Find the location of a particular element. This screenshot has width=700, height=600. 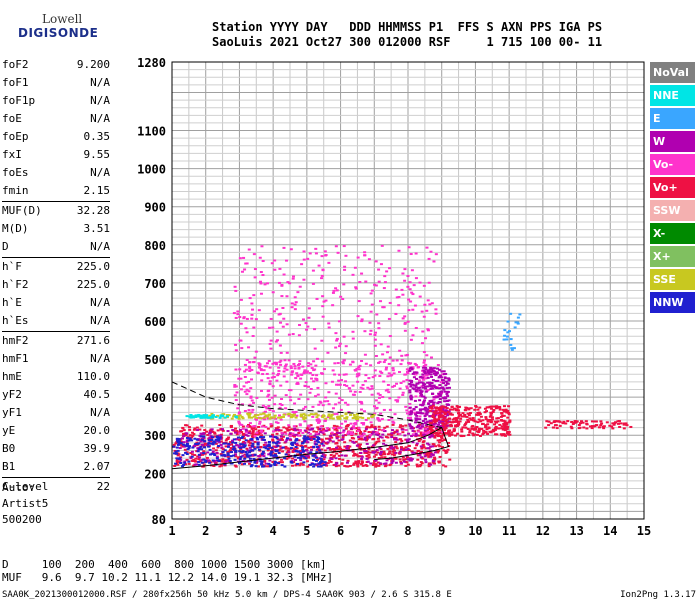

y-tick-label: 300 is located at coordinates (155, 436).